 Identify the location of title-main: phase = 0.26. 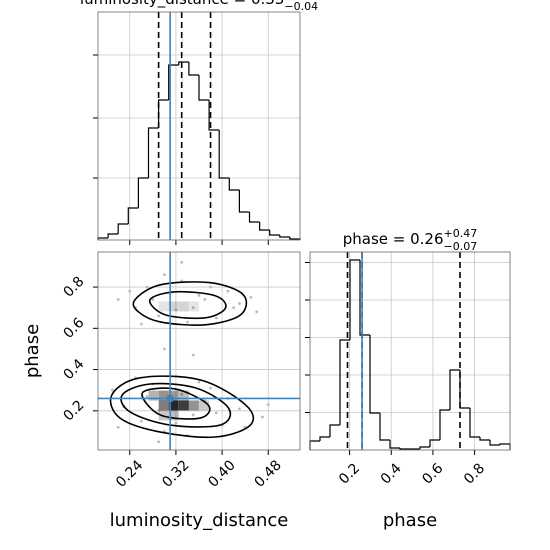
(393, 239).